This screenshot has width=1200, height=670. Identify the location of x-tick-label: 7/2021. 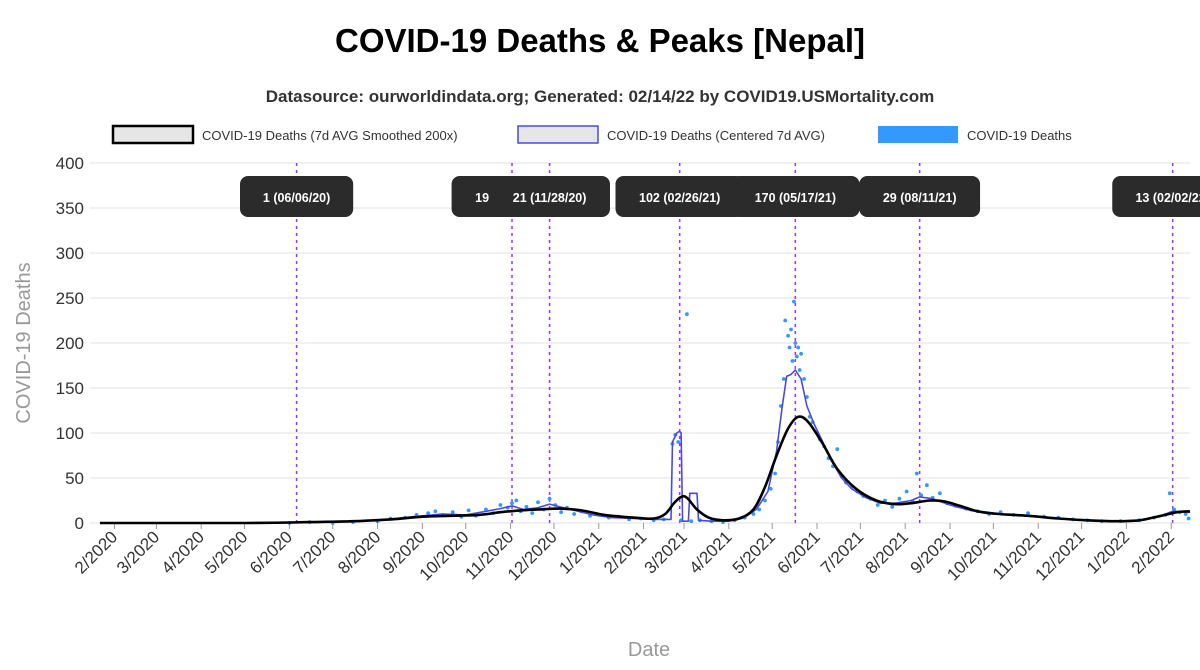
(842, 552).